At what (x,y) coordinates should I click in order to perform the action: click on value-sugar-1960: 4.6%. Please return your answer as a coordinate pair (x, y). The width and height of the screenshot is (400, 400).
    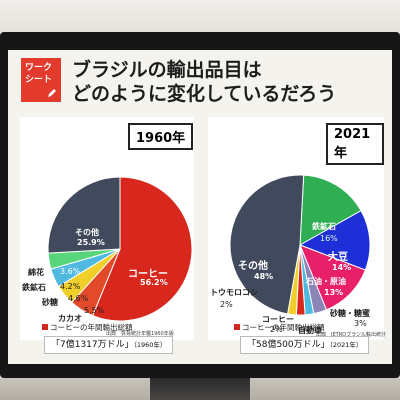
    Looking at the image, I should click on (78, 298).